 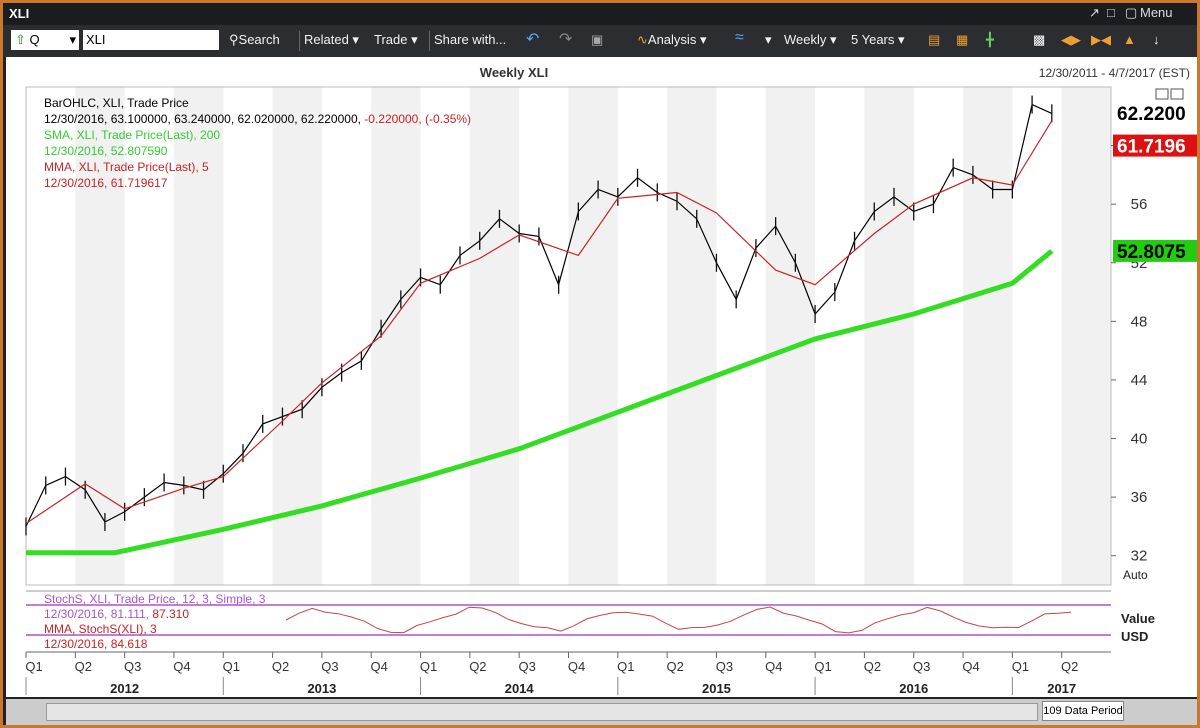 What do you see at coordinates (19, 13) in the screenshot?
I see `window-title: XLI` at bounding box center [19, 13].